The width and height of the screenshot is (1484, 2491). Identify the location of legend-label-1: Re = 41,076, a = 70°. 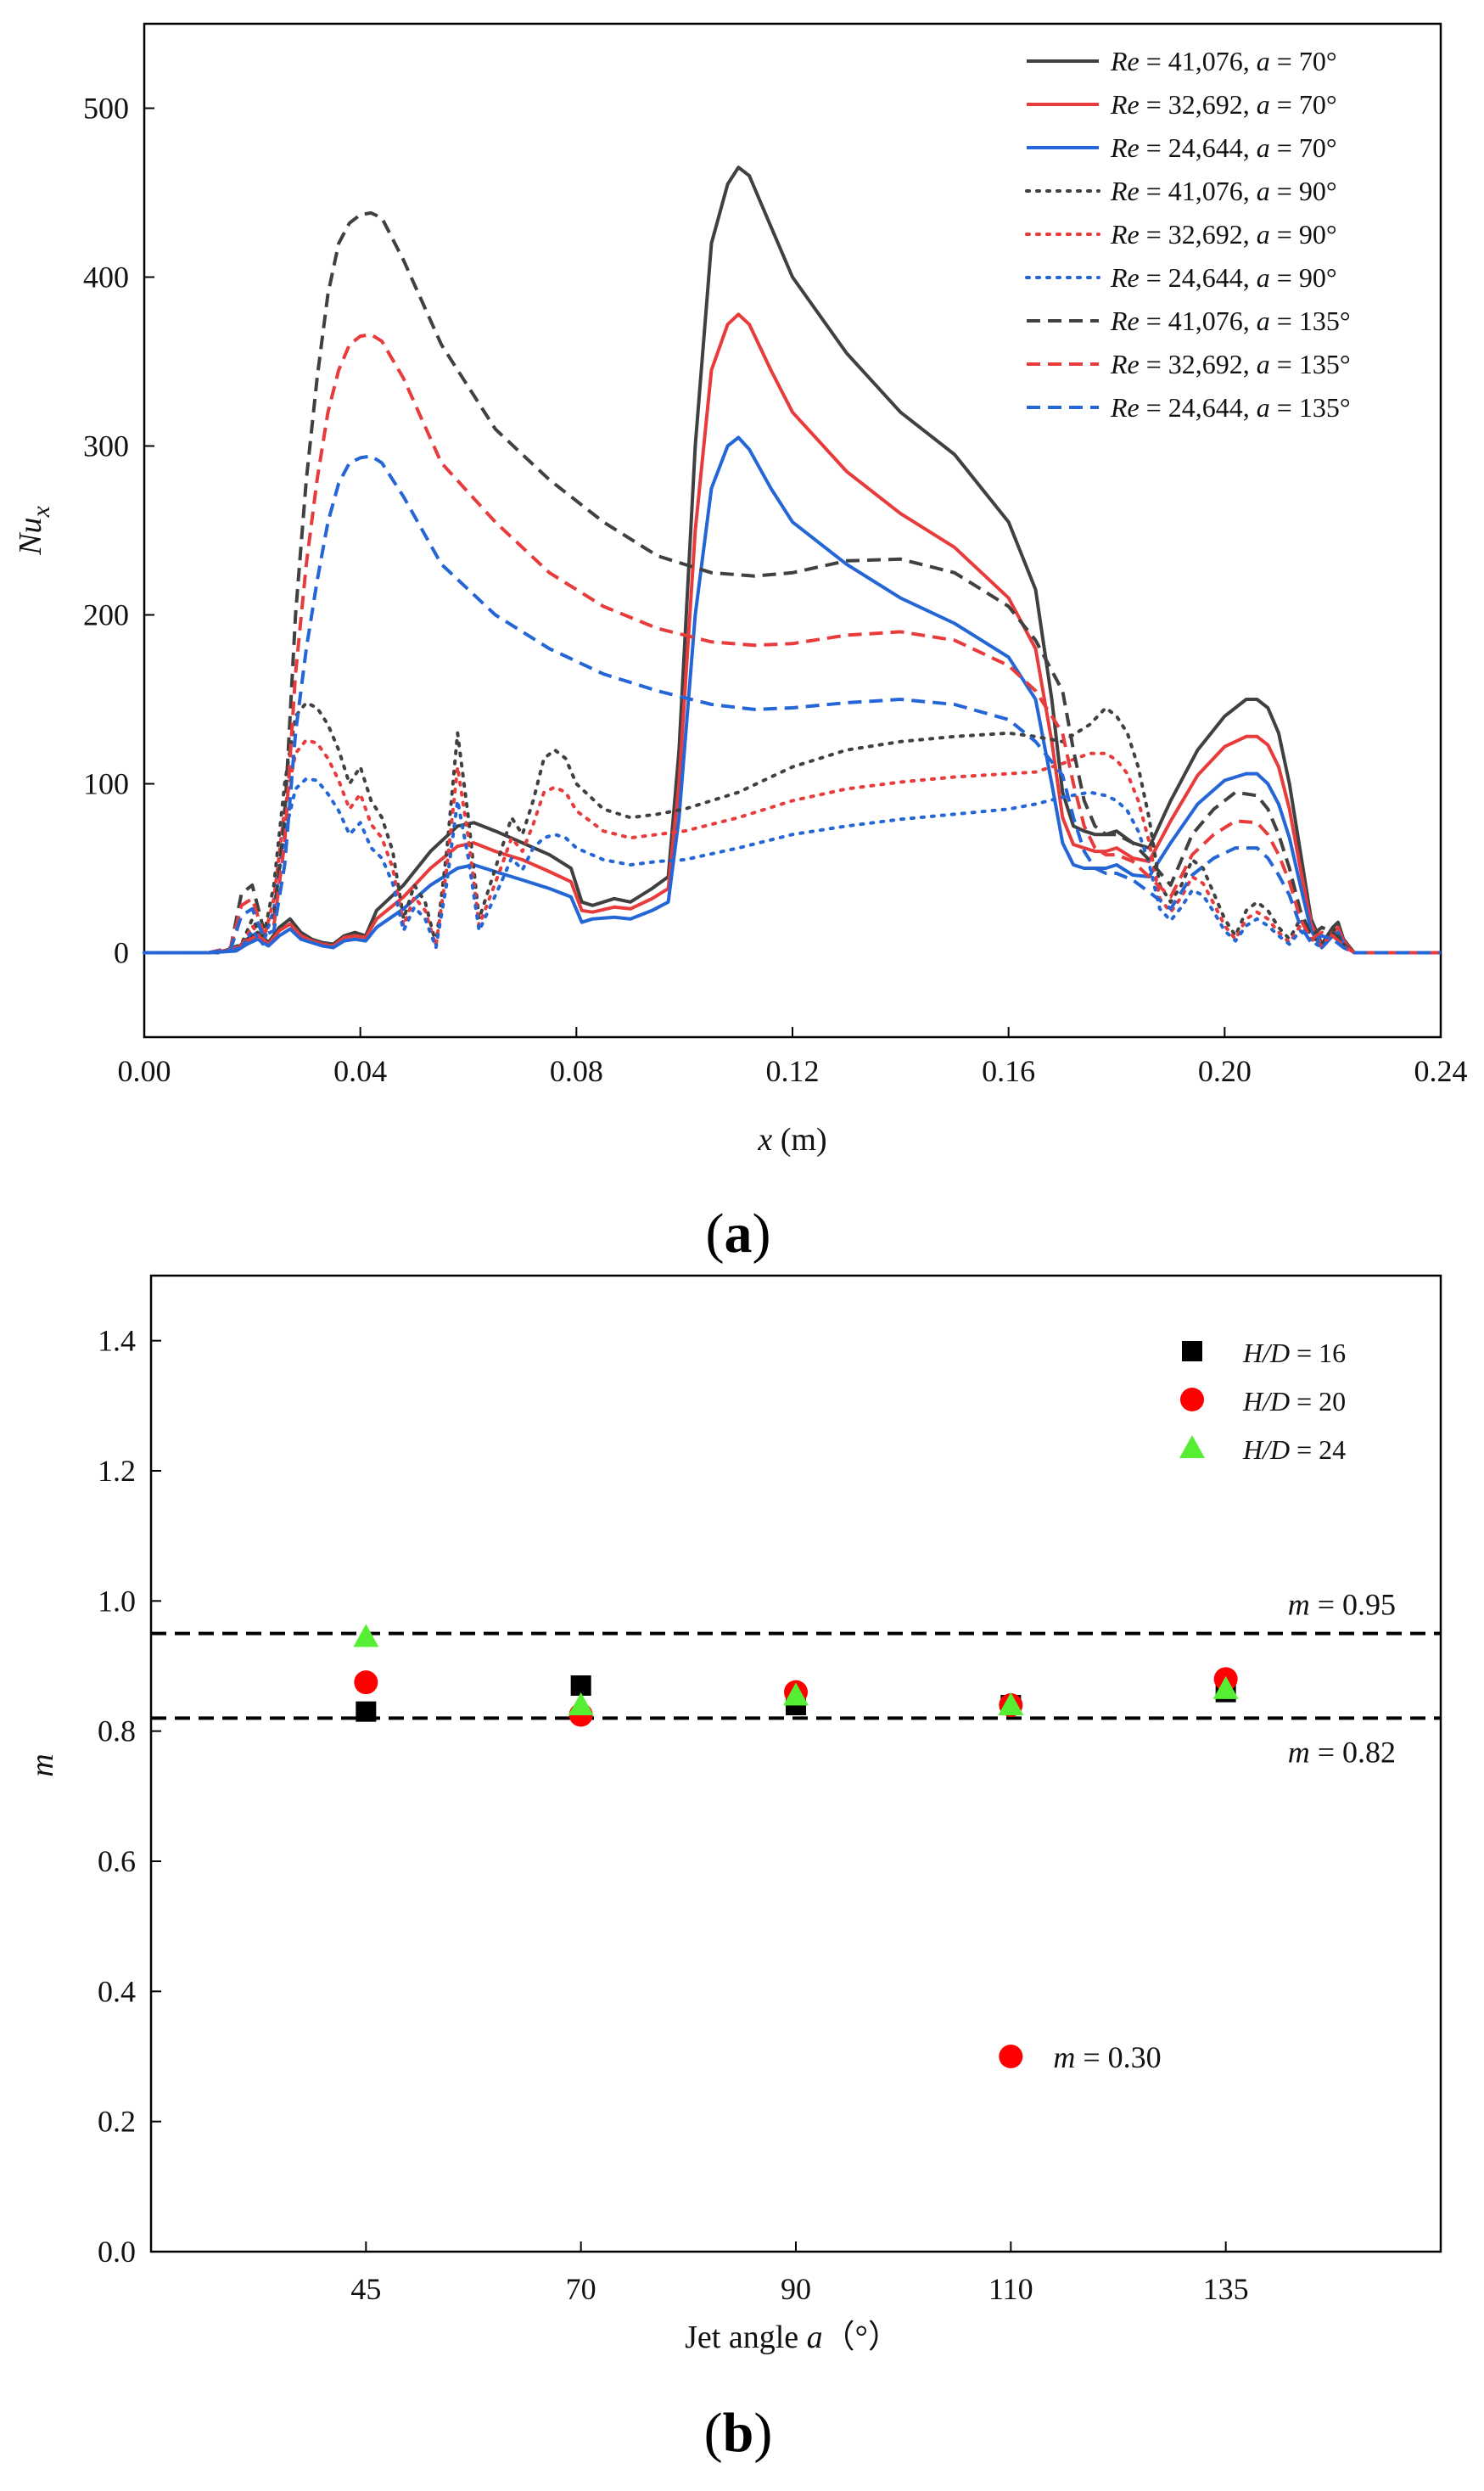
(1223, 61).